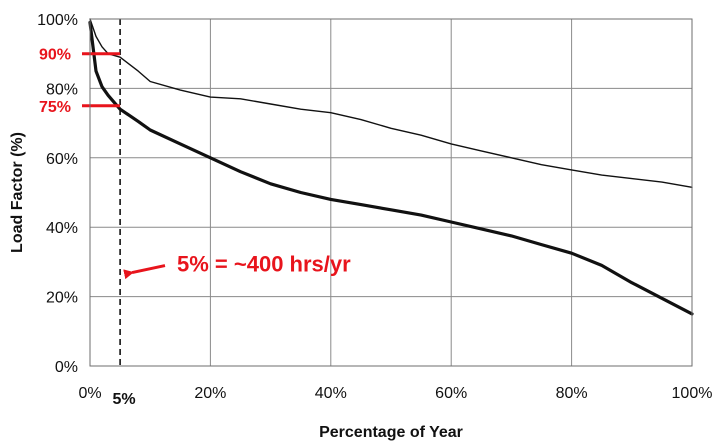  What do you see at coordinates (62, 298) in the screenshot?
I see `y-tick-label: 20%` at bounding box center [62, 298].